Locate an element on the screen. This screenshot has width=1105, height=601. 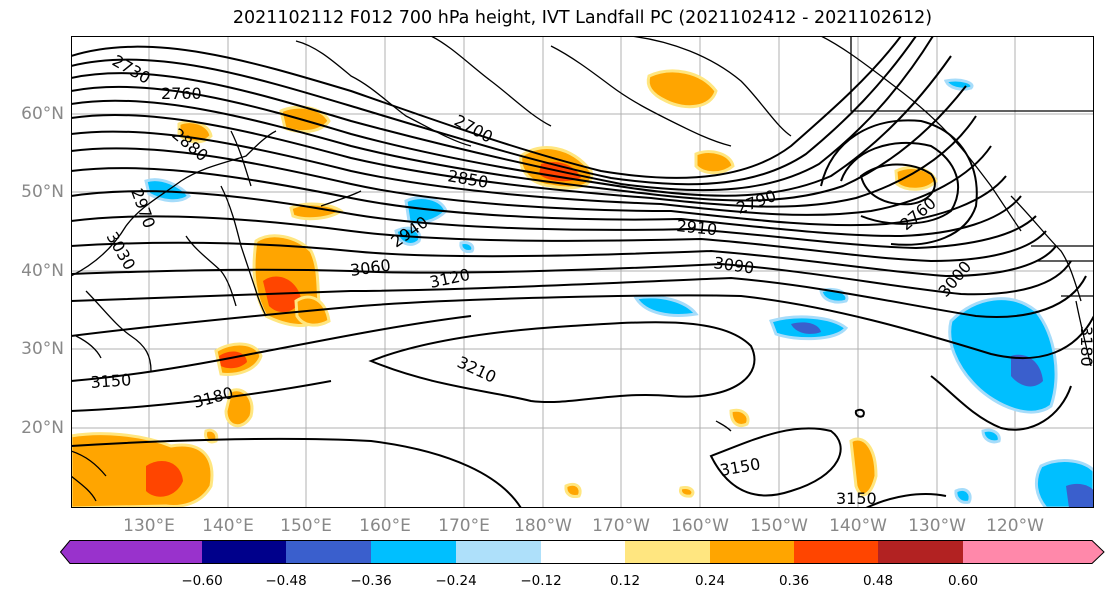
lon-label-170w: 170°W is located at coordinates (621, 526).